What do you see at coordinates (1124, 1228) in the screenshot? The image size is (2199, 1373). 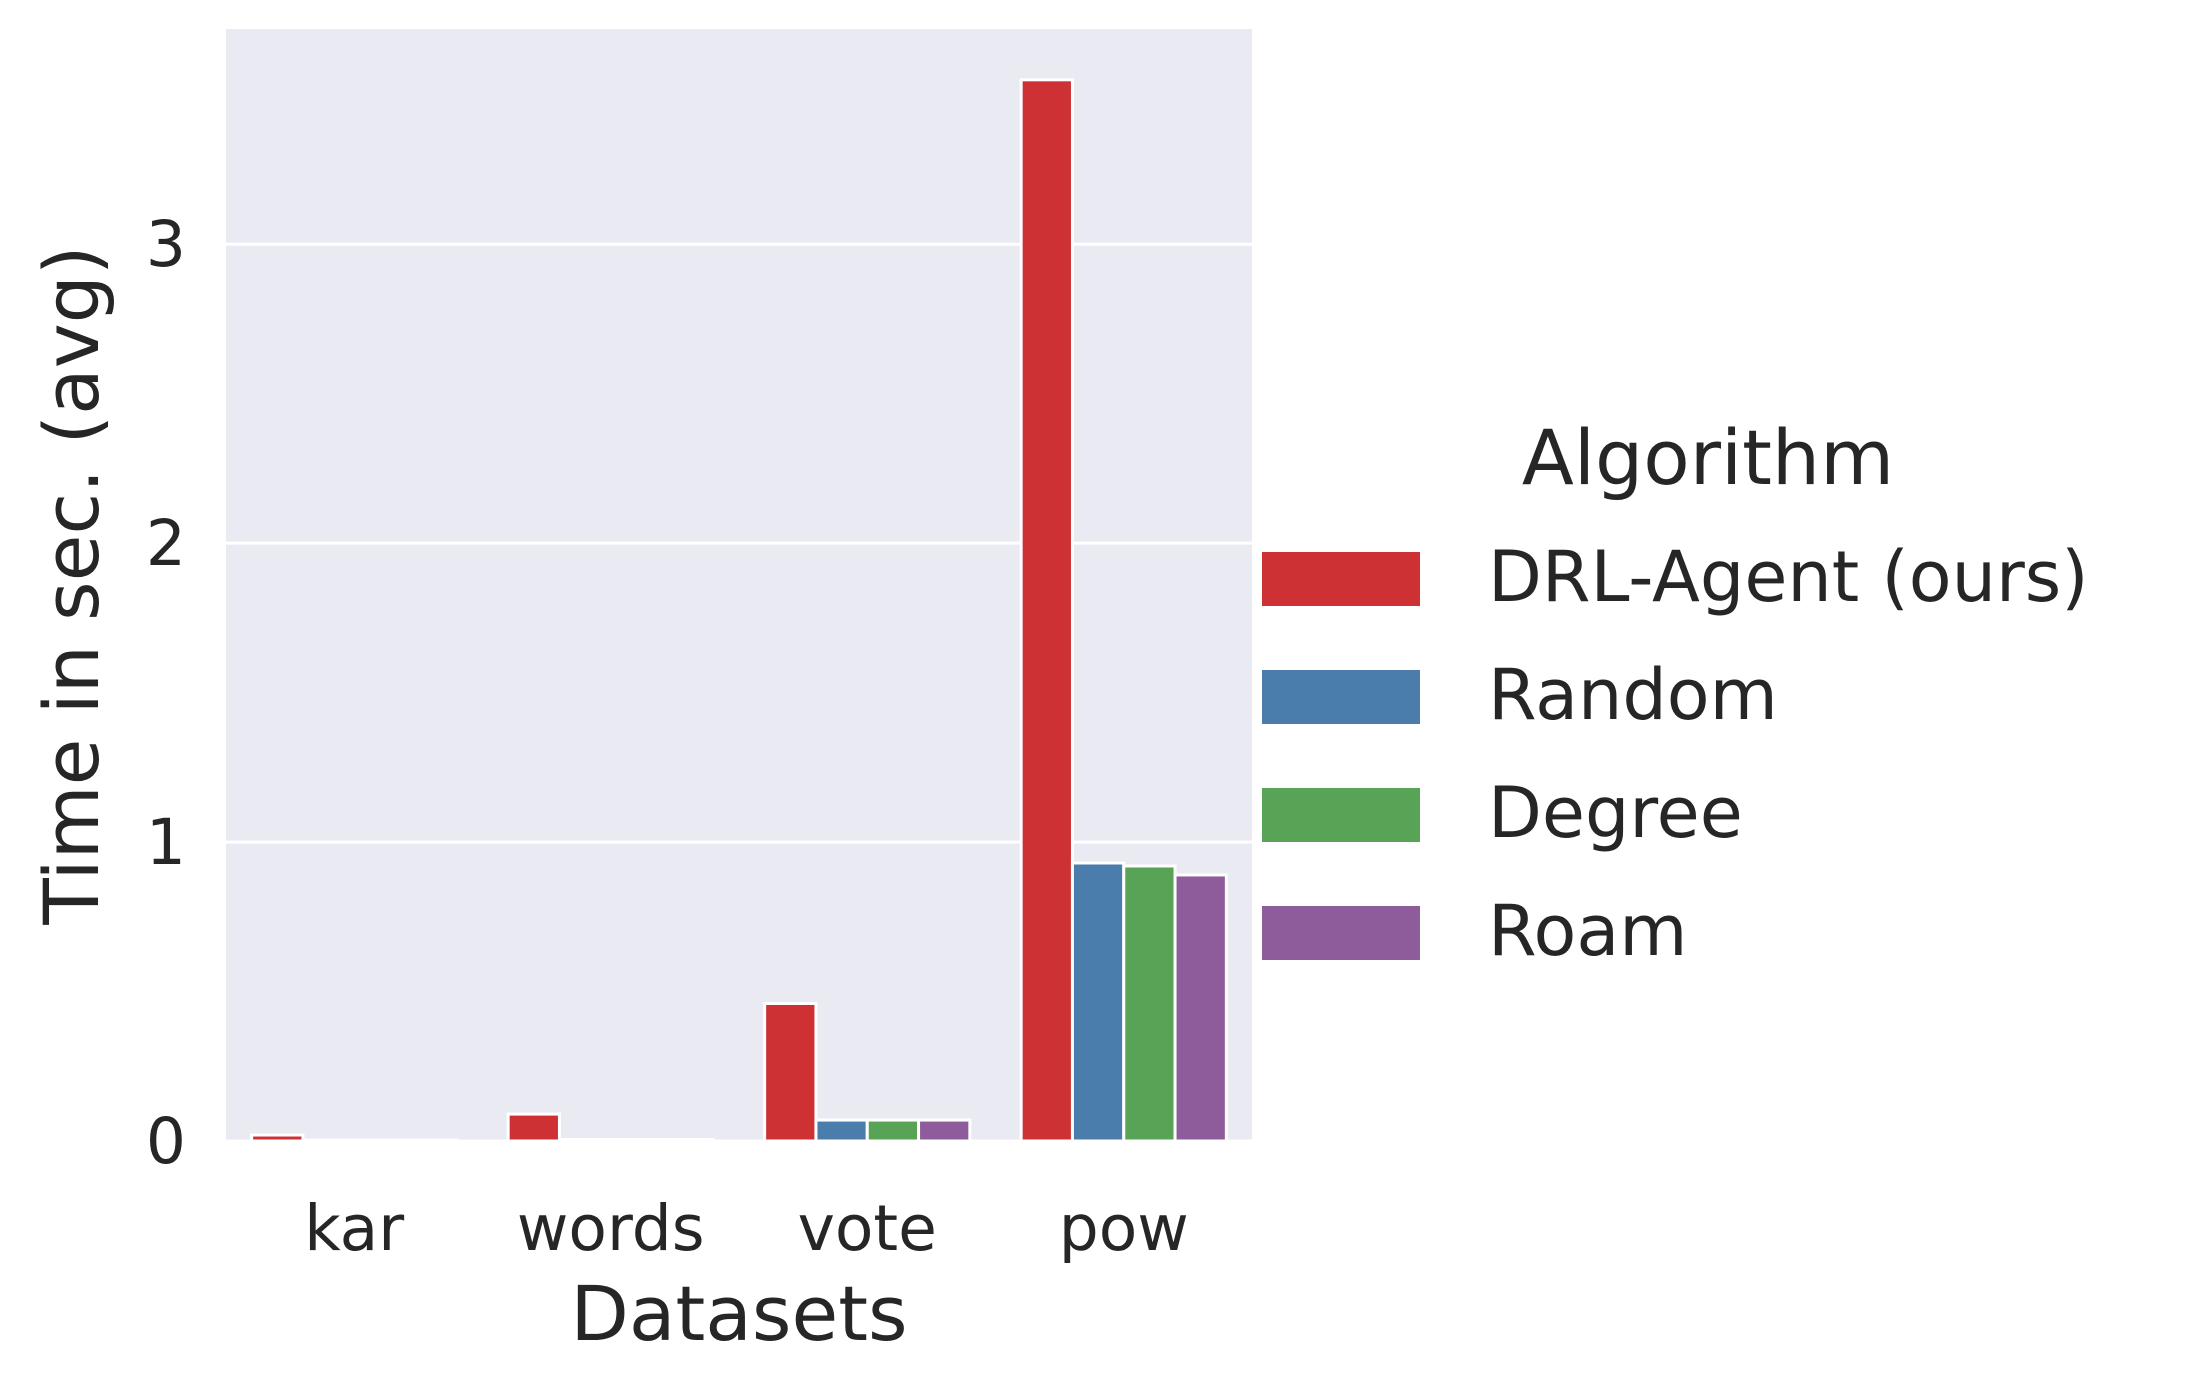 I see `x-tick-label: pow` at bounding box center [1124, 1228].